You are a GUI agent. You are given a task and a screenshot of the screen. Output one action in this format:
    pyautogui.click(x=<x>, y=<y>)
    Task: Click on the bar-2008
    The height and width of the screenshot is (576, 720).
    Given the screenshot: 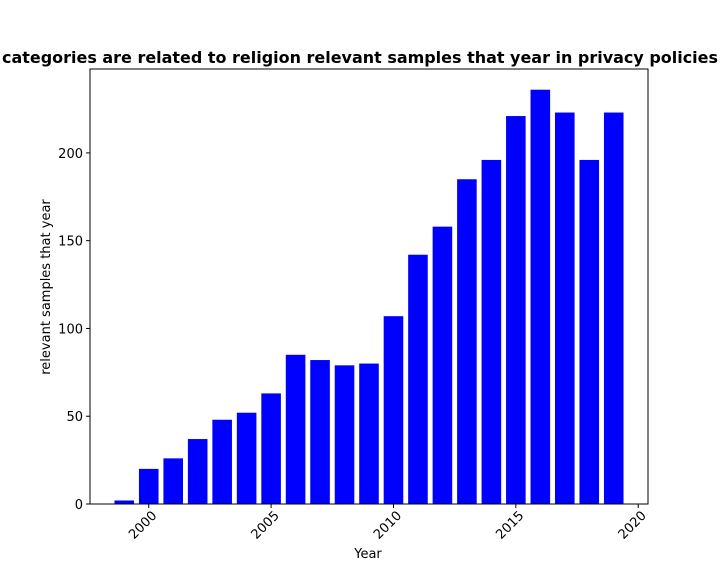 What is the action you would take?
    pyautogui.click(x=344, y=434)
    